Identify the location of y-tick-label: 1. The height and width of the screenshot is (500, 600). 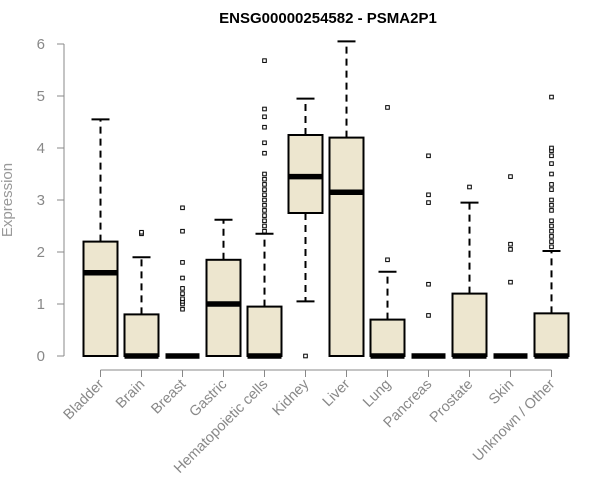
(41, 304).